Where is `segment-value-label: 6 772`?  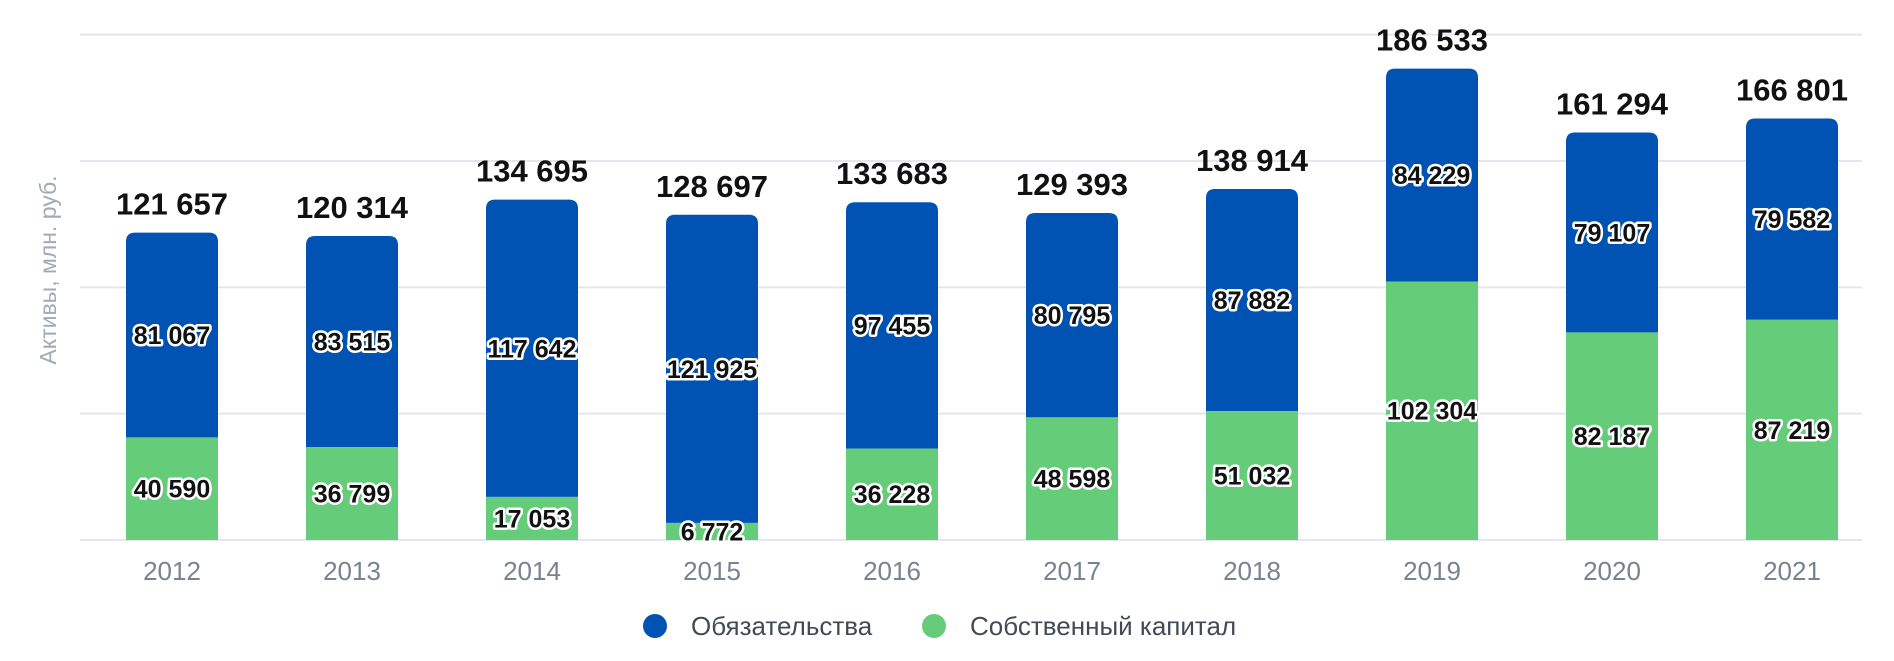 segment-value-label: 6 772 is located at coordinates (712, 532).